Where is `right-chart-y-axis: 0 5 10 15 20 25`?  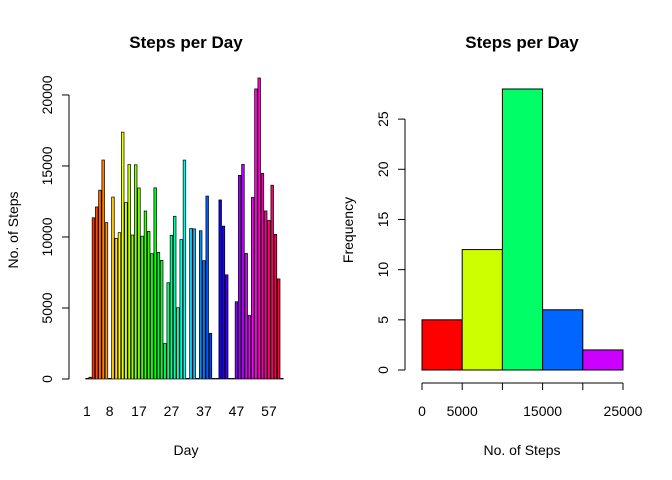 right-chart-y-axis: 0 5 10 15 20 25 is located at coordinates (390, 242).